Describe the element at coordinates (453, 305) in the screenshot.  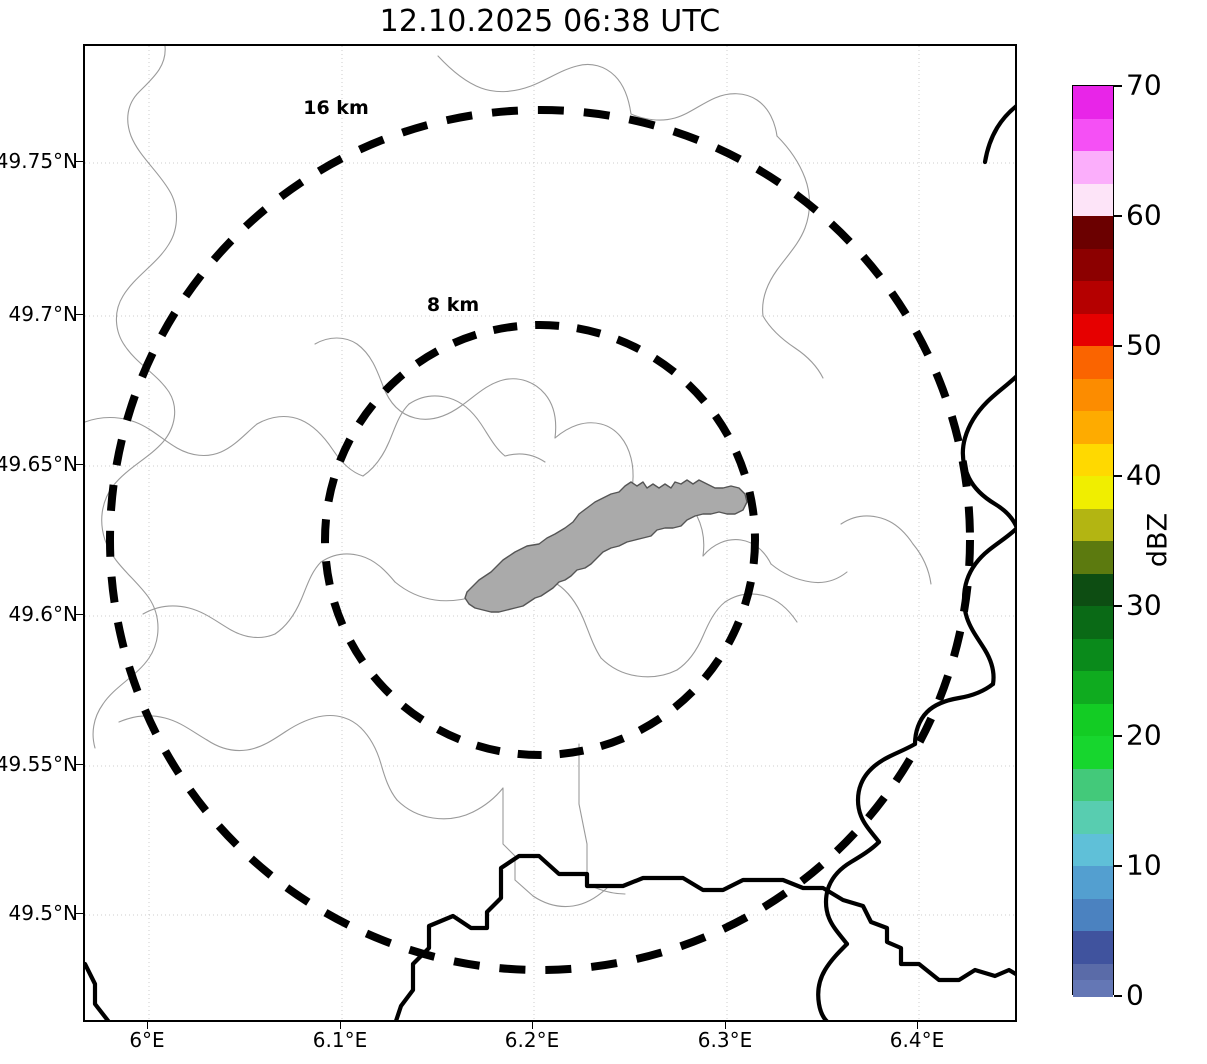
I see `range-ring-label-8km: 8 km` at that location.